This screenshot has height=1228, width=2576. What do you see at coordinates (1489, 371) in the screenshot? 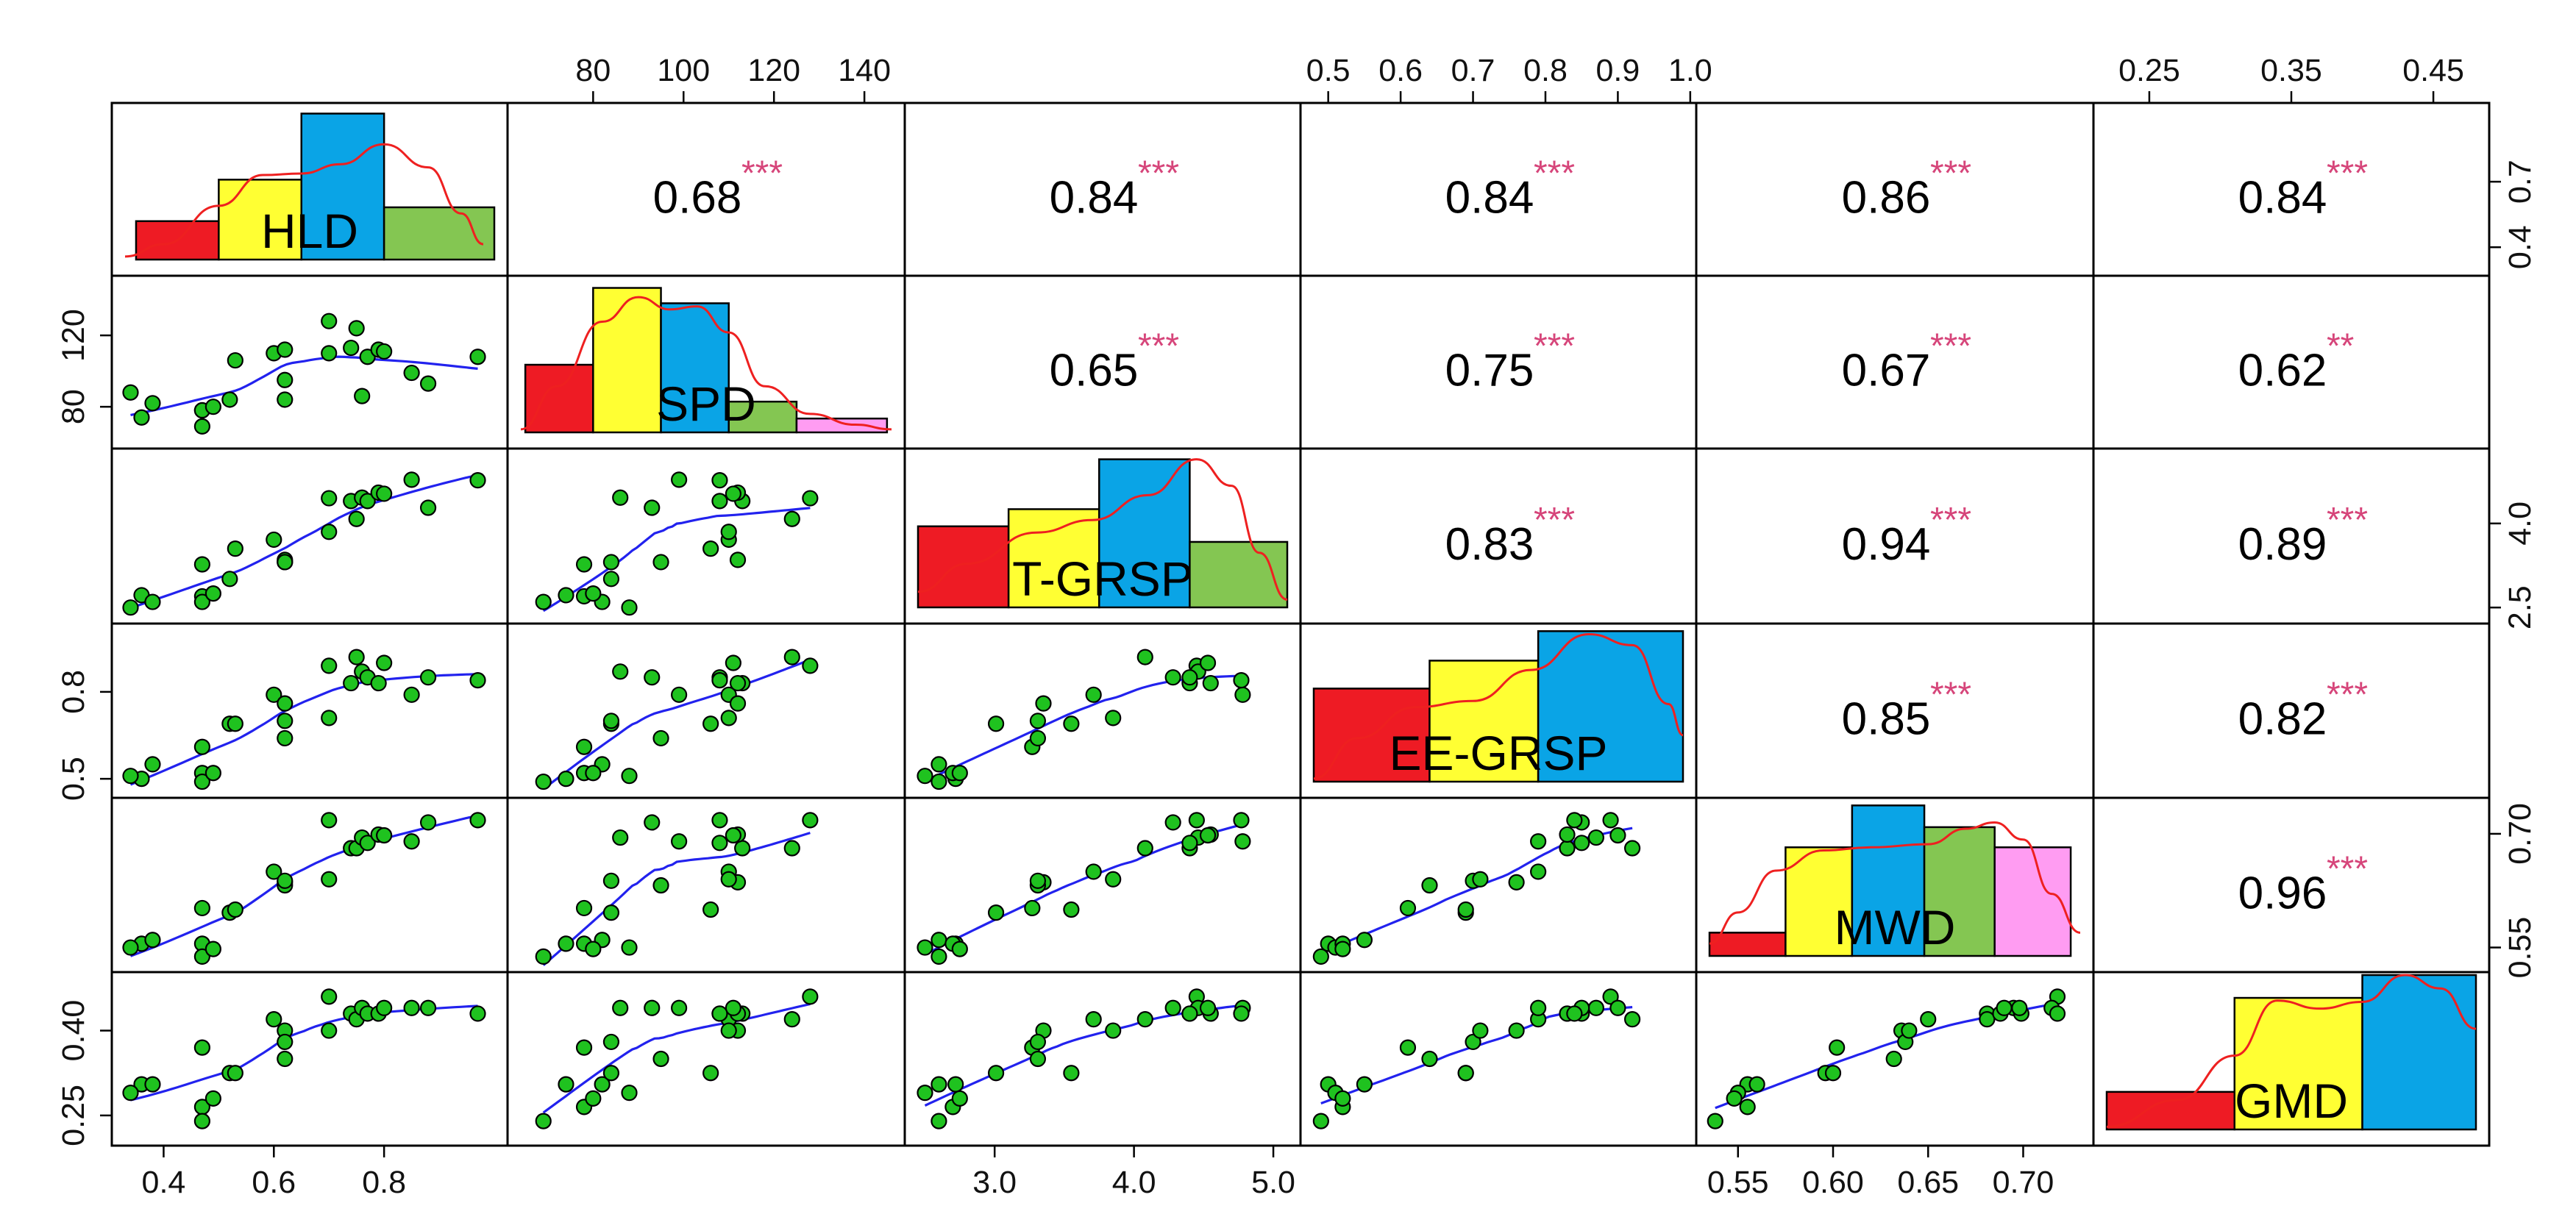
I see `correlation-value-spd-ee-grsp: 0.75` at bounding box center [1489, 371].